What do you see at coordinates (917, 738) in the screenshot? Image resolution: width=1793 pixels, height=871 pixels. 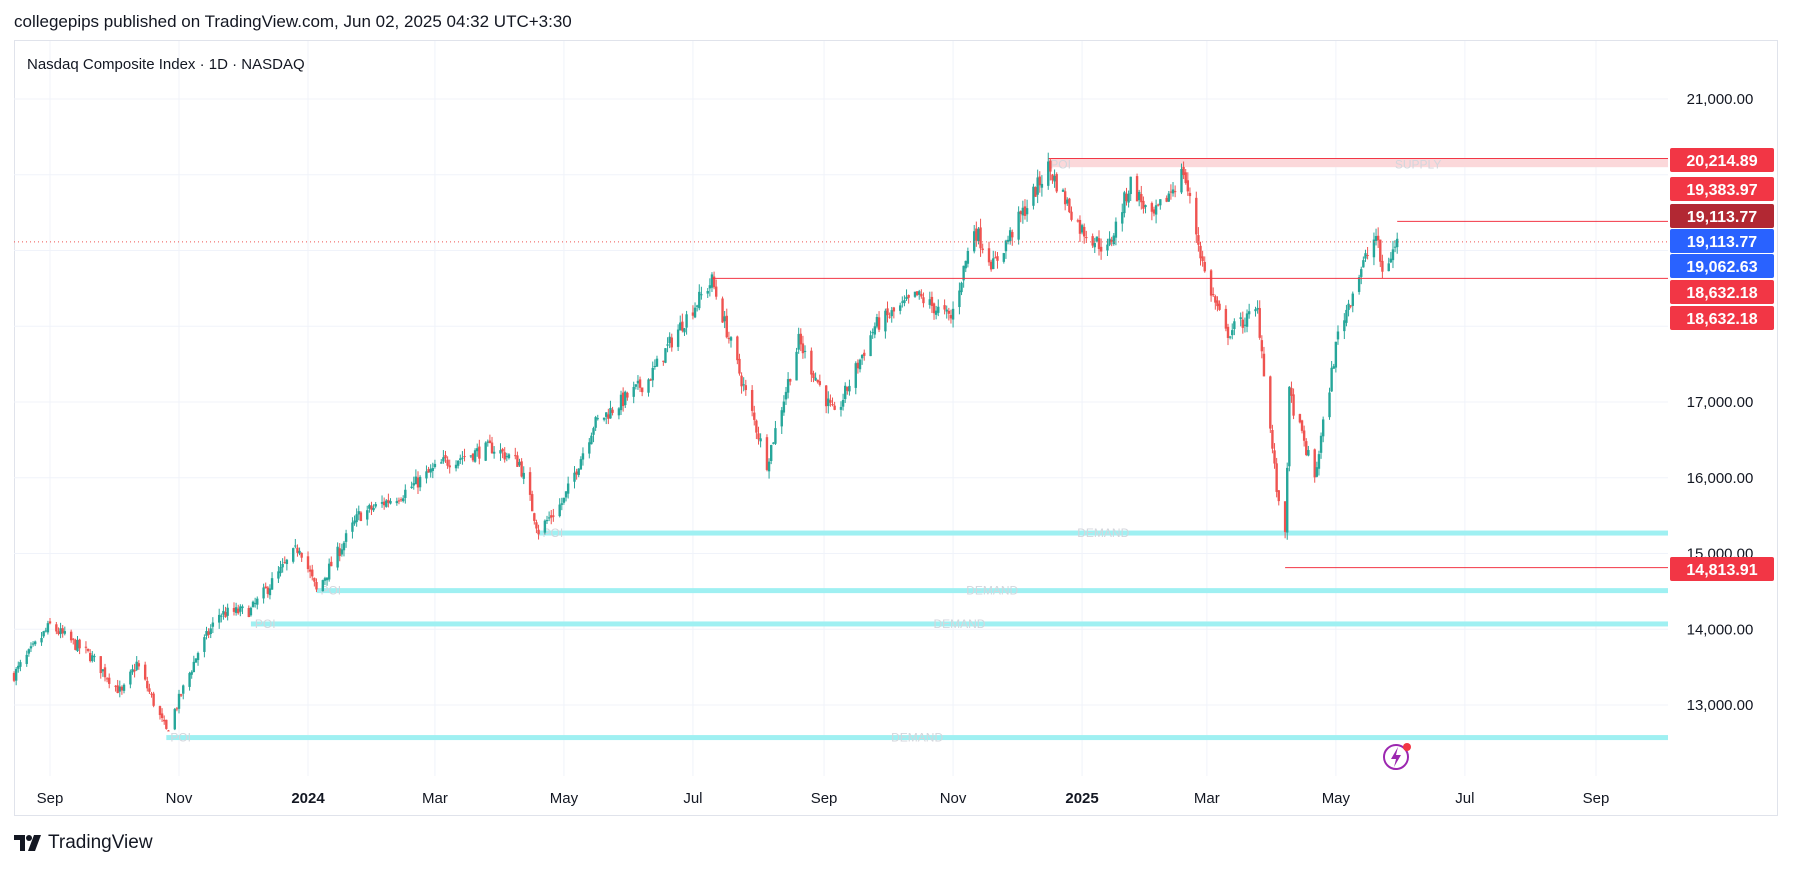 I see `demand-zone` at bounding box center [917, 738].